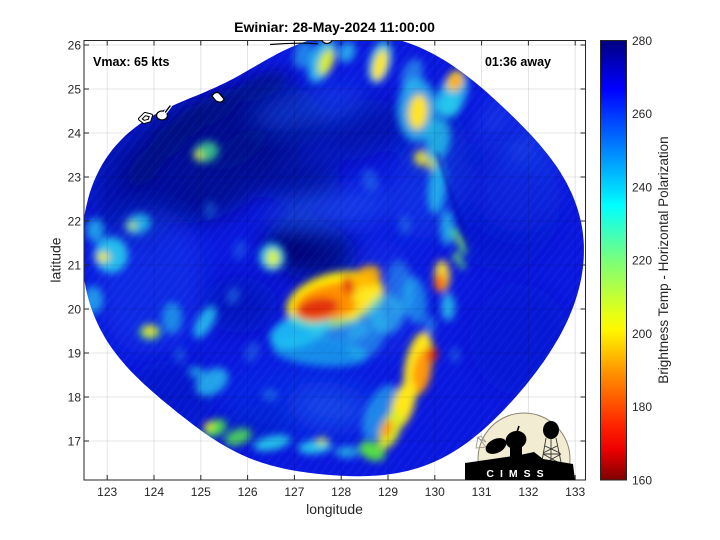  I want to click on svg-text: 19, so click(75, 353).